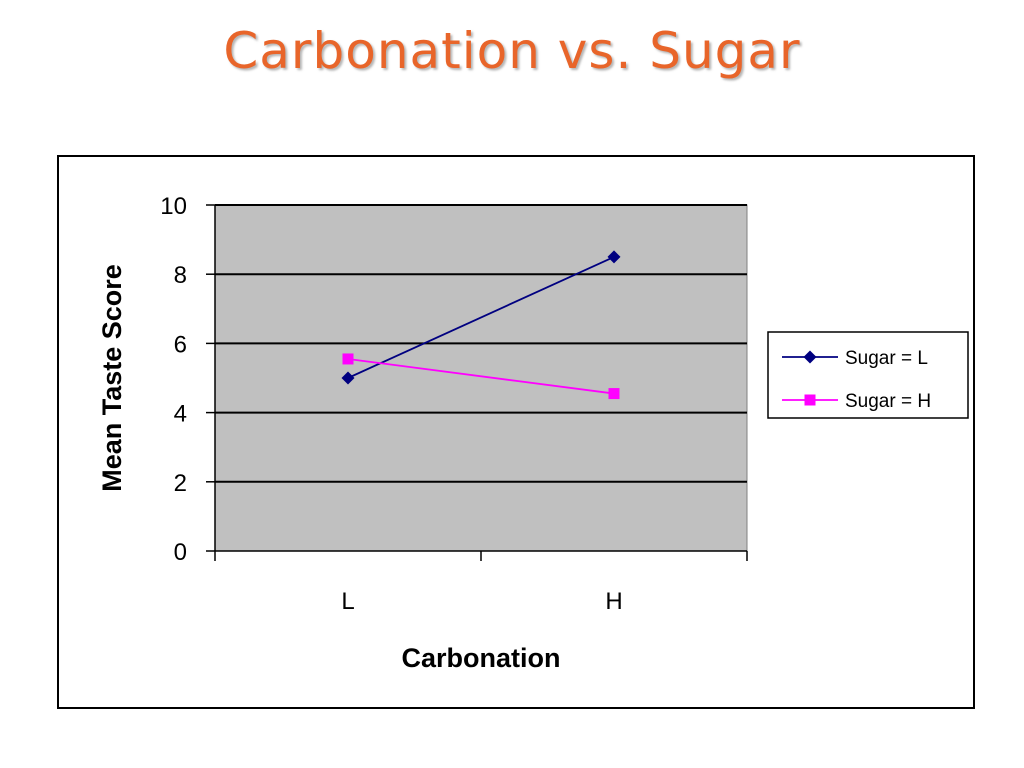 The image size is (1024, 768). I want to click on x-tick-label: L, so click(347, 601).